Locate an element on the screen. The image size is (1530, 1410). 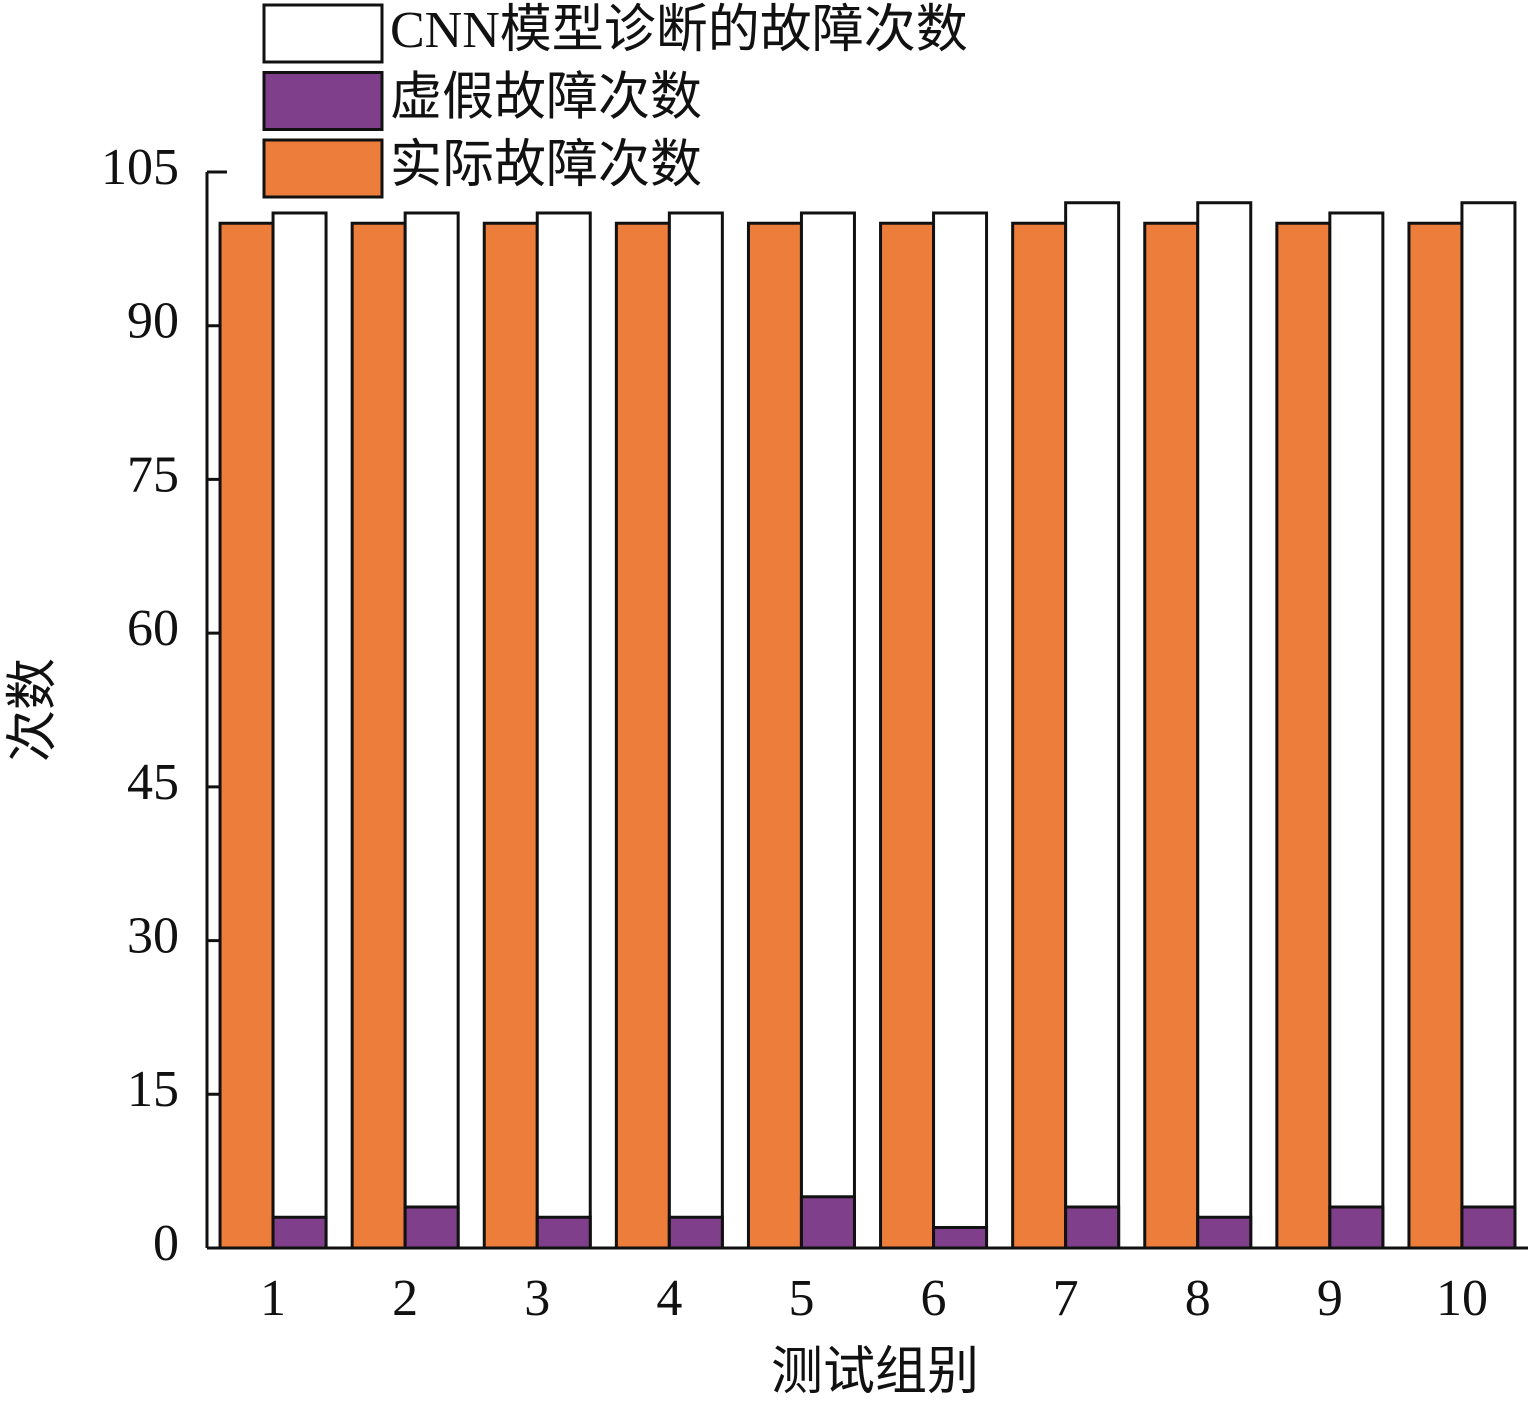
x-tick-label: 10 is located at coordinates (1462, 1298).